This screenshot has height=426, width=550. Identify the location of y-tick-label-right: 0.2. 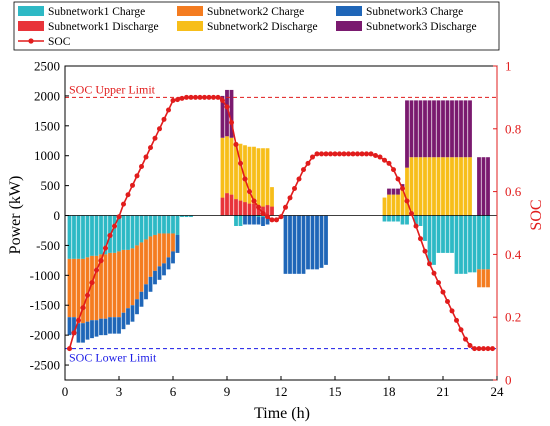
(513, 317).